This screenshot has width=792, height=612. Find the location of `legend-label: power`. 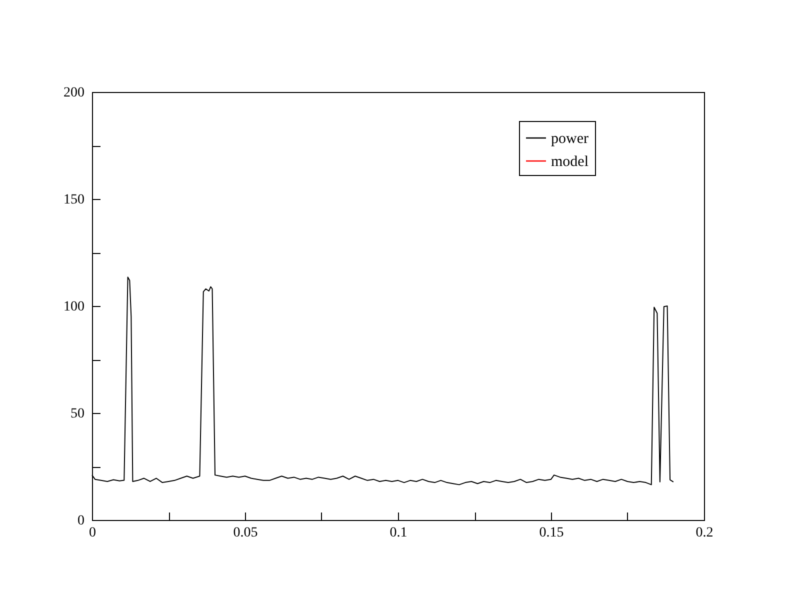

legend-label: power is located at coordinates (569, 139).